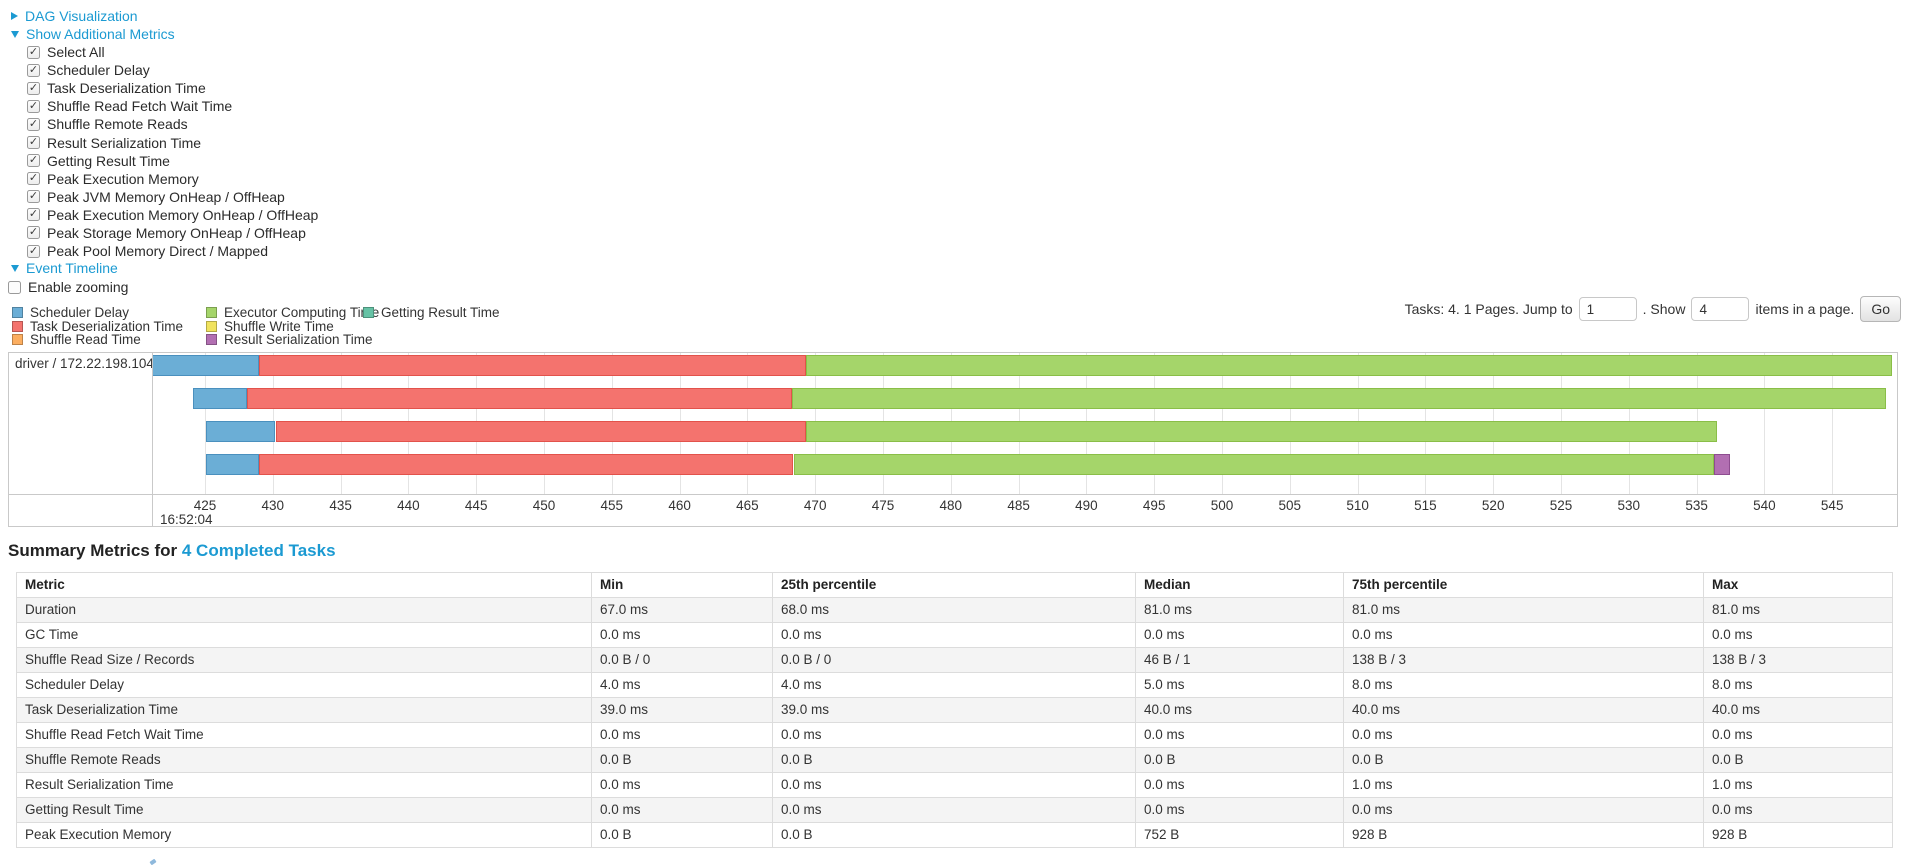 This screenshot has width=1907, height=865. What do you see at coordinates (304, 635) in the screenshot?
I see `metric-name-cell: GC Time` at bounding box center [304, 635].